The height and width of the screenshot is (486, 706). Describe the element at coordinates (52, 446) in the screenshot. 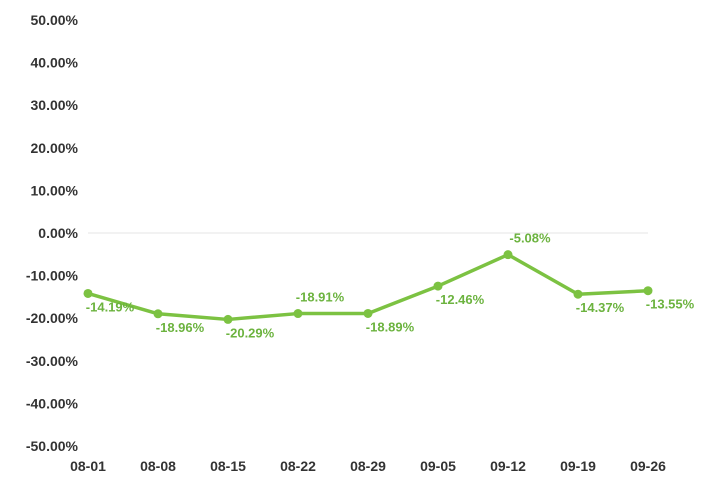

I see `y-tick-label: -50.00%` at that location.